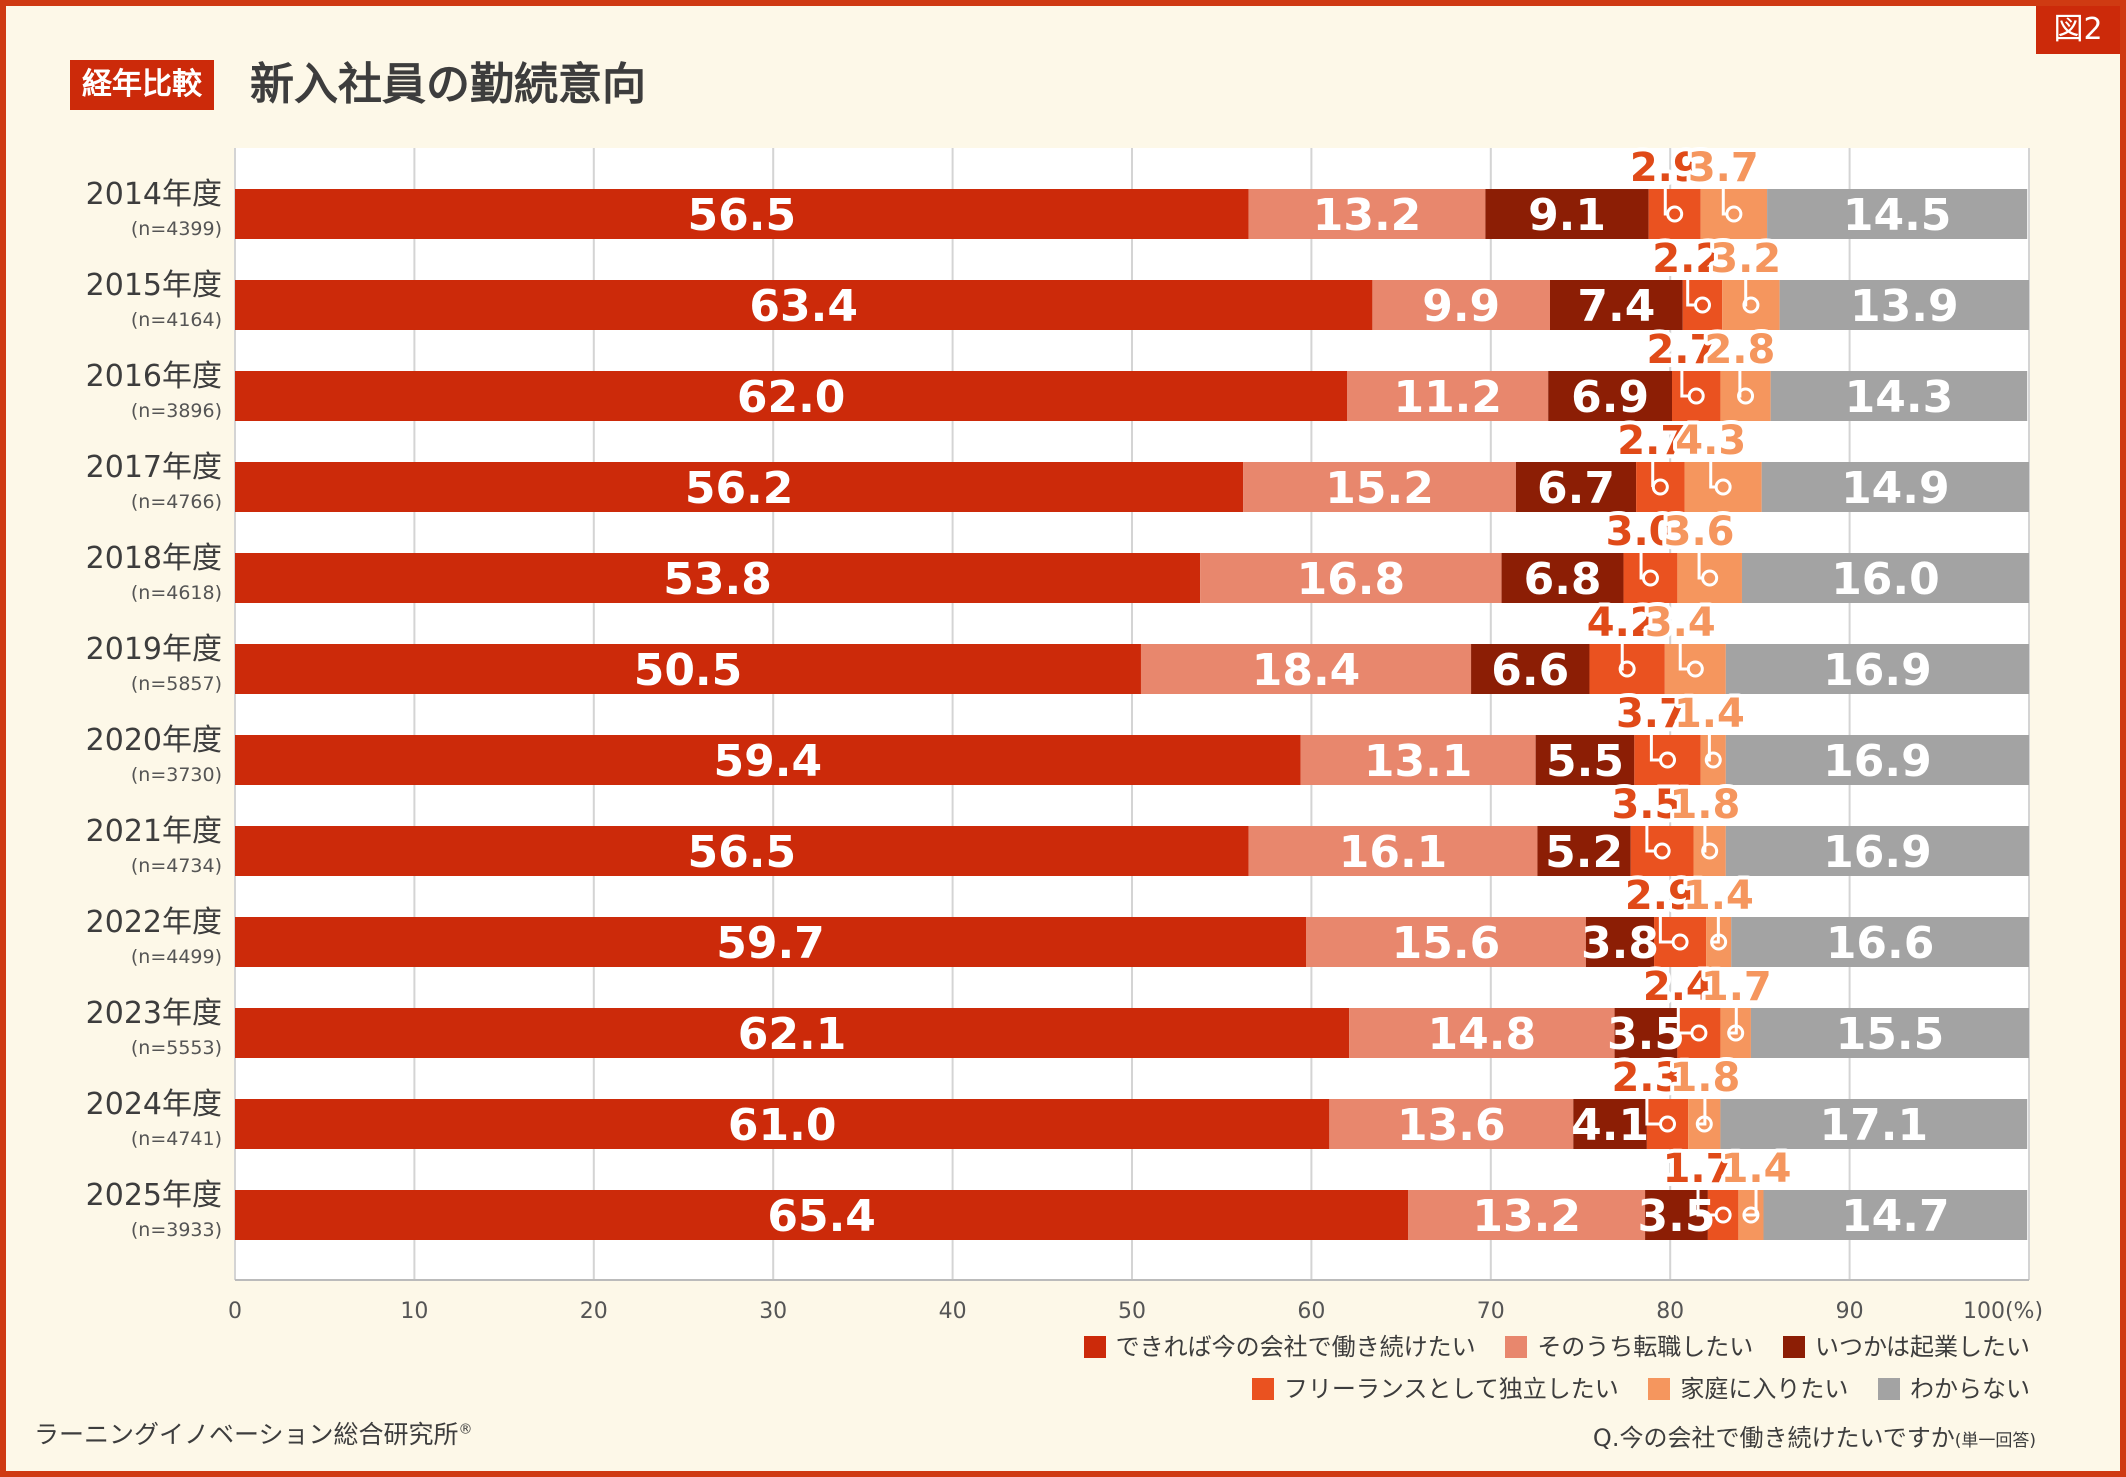  I want to click on x-tick-label: 10, so click(414, 1311).